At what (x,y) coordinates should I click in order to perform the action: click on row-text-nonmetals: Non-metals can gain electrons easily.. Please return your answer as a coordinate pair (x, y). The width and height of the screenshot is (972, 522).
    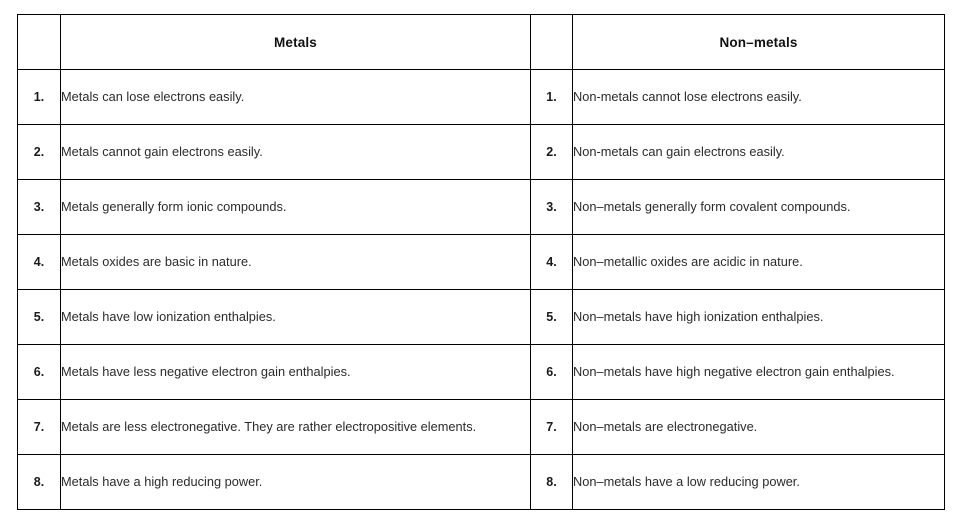
    Looking at the image, I should click on (758, 152).